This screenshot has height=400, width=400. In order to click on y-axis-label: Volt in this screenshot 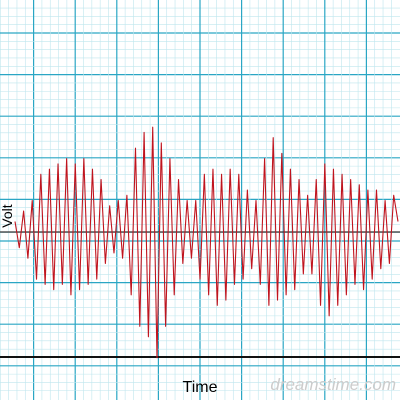, I will do `click(7, 215)`.